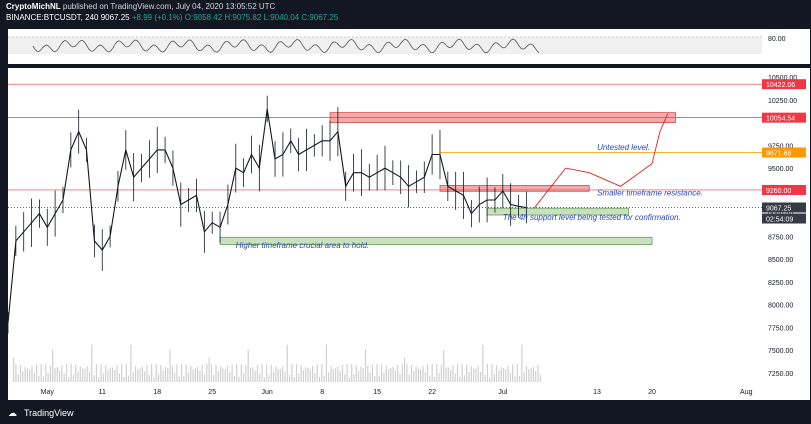 This screenshot has width=811, height=424. What do you see at coordinates (601, 161) in the screenshot?
I see `projection-line` at bounding box center [601, 161].